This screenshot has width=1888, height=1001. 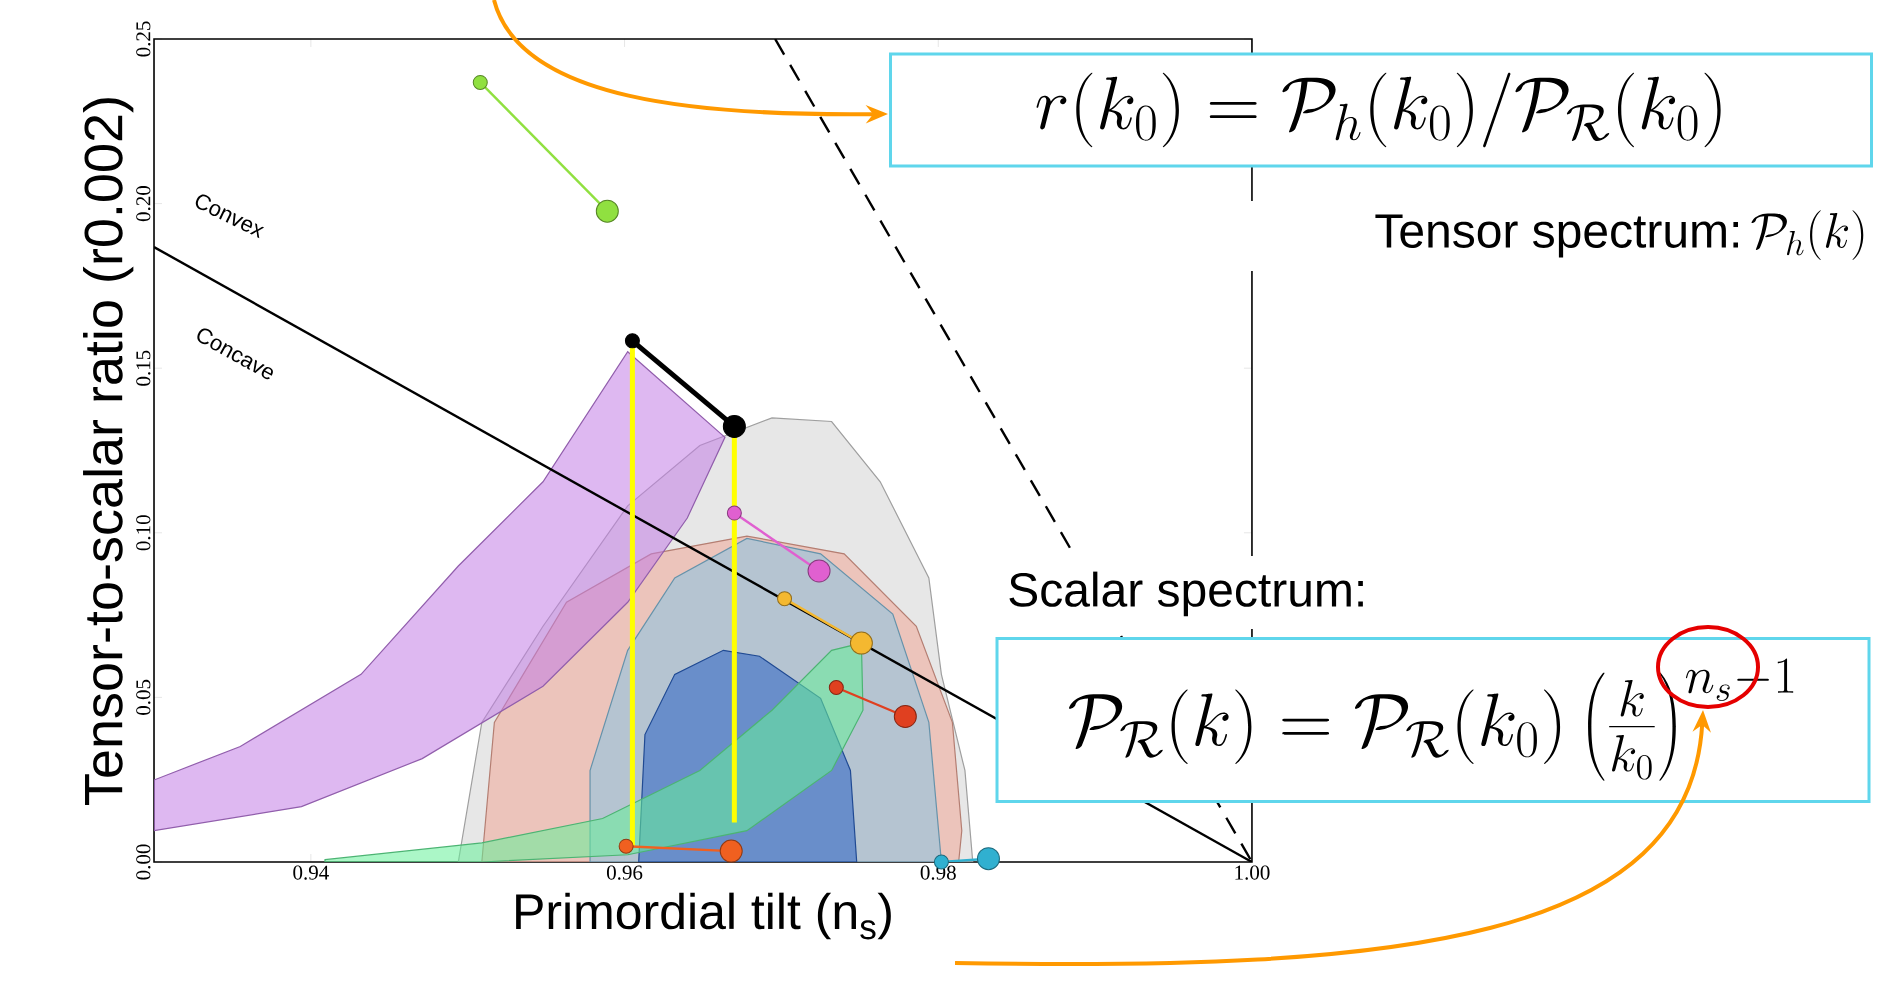 I want to click on y-tick-label: 0.05, so click(x=143, y=697).